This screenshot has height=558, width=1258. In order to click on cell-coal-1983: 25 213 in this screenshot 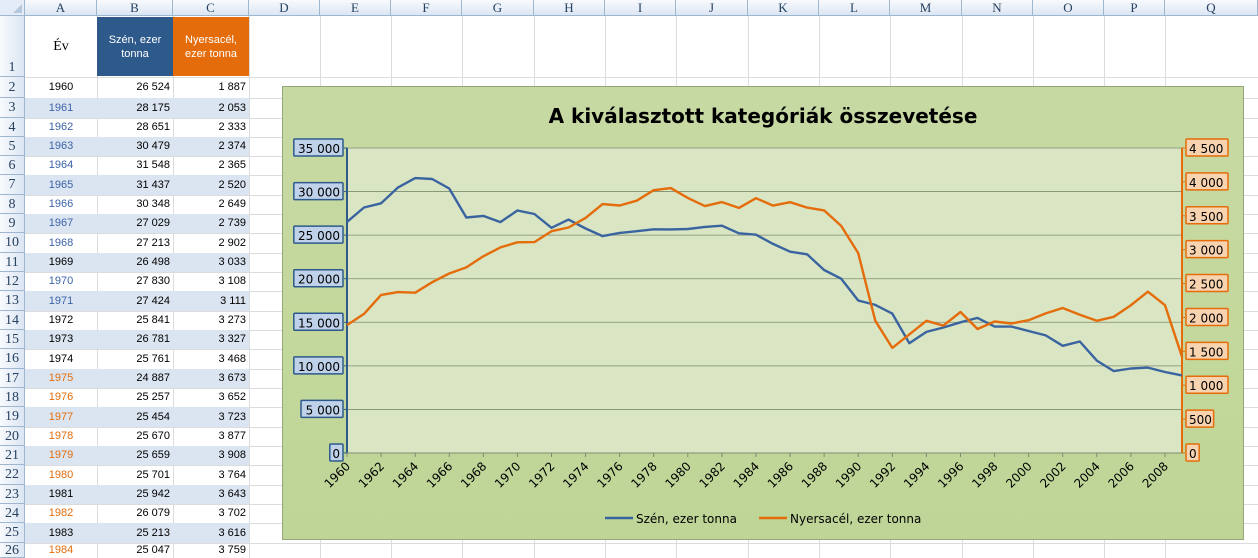, I will do `click(153, 533)`.